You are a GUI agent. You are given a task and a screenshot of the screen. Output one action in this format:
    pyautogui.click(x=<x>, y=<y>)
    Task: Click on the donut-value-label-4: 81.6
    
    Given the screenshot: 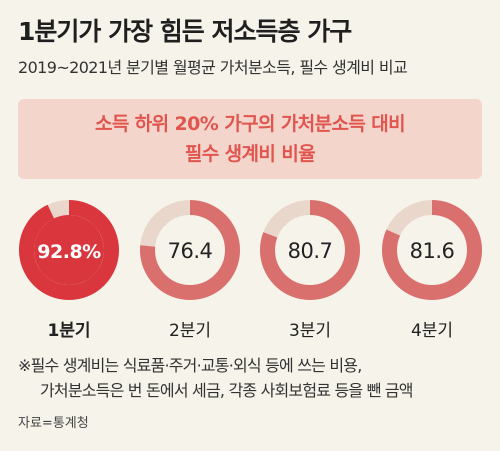 What is the action you would take?
    pyautogui.click(x=432, y=251)
    